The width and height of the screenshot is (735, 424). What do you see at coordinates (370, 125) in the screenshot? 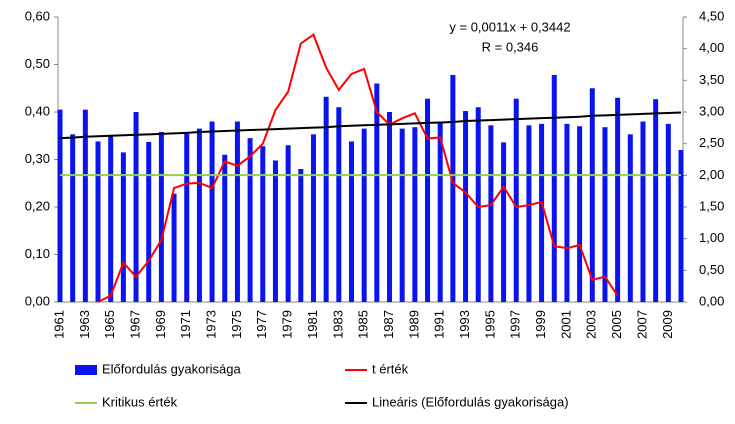
I see `line` at bounding box center [370, 125].